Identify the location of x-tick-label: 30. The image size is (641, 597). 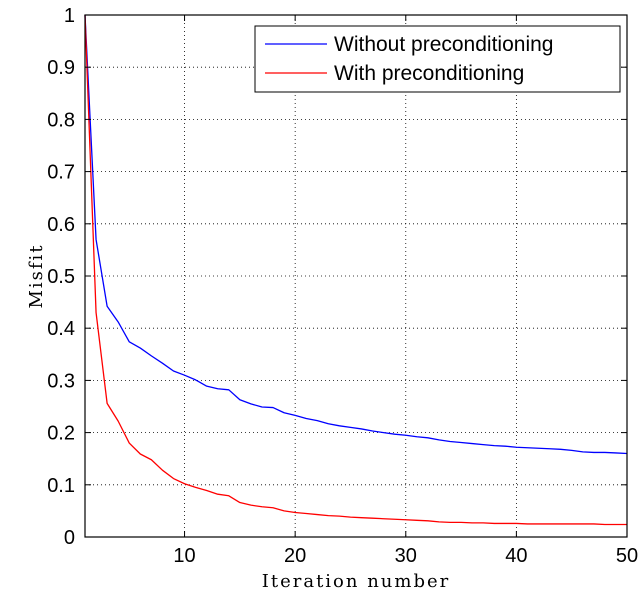
(406, 556).